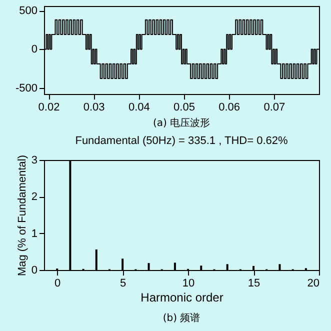 This screenshot has height=331, width=331. I want to click on x-tick-label: 15, so click(254, 284).